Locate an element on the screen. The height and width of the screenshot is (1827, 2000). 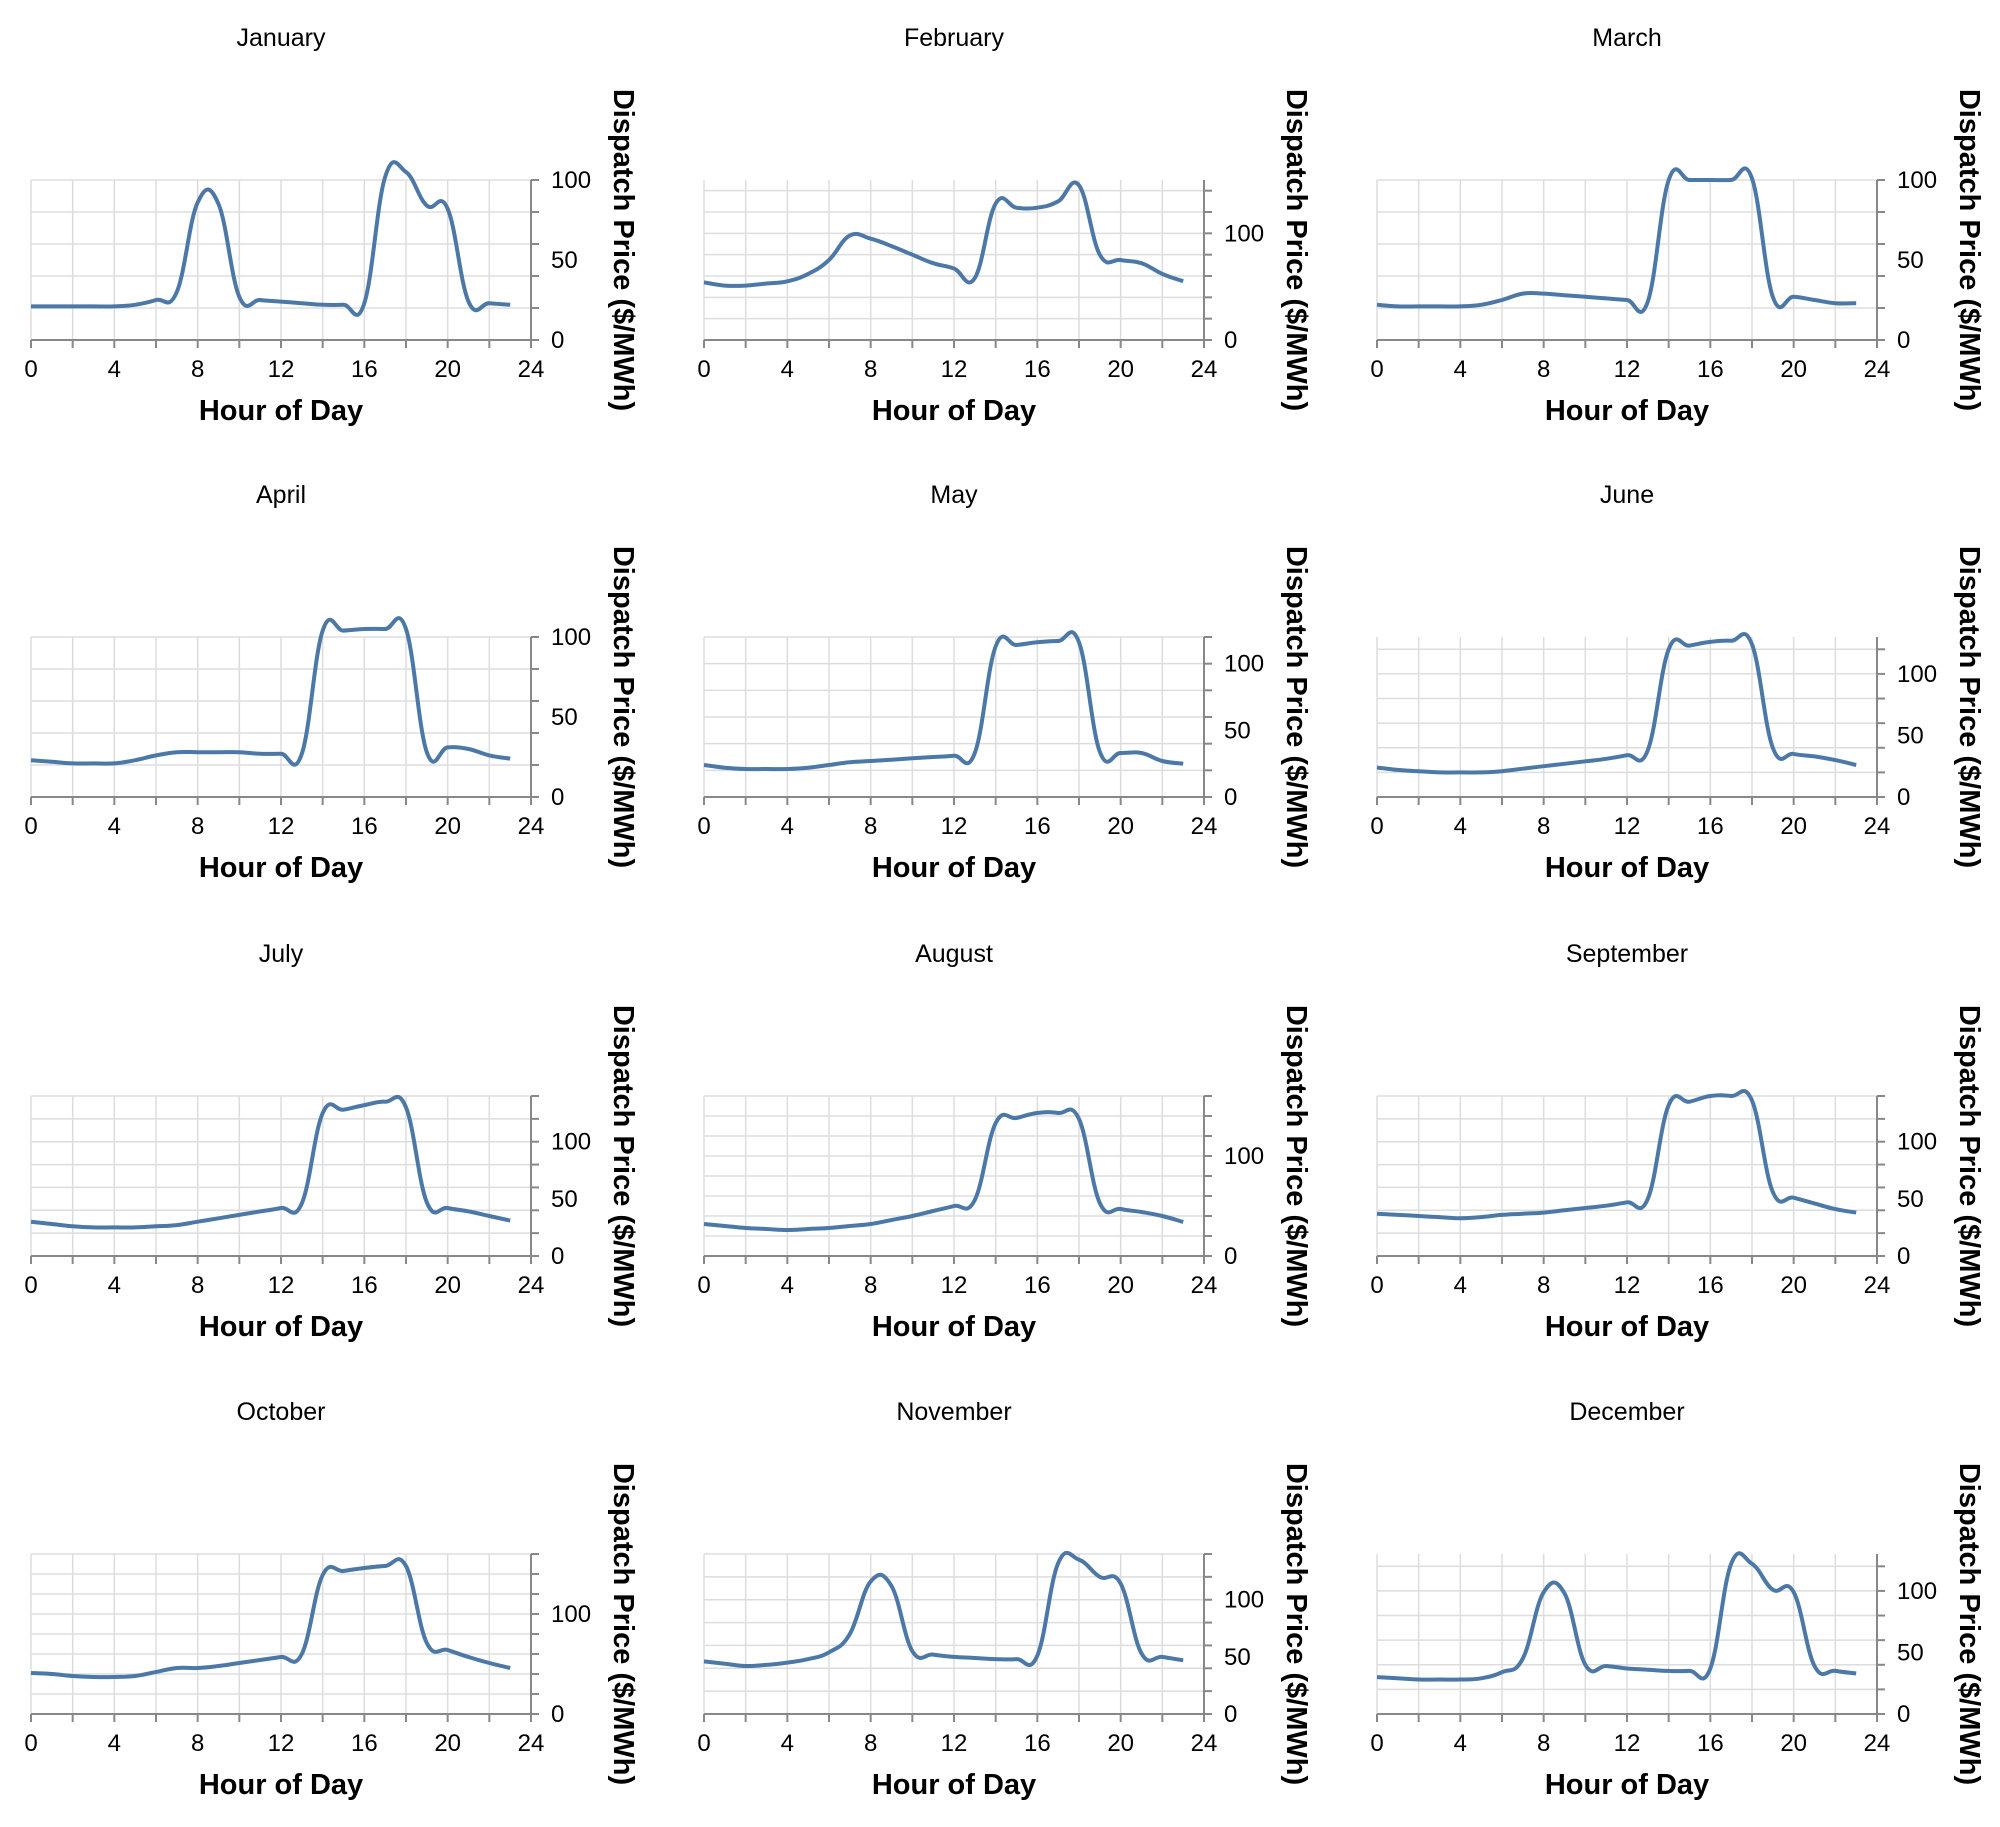
chart-title: November is located at coordinates (953, 1412).